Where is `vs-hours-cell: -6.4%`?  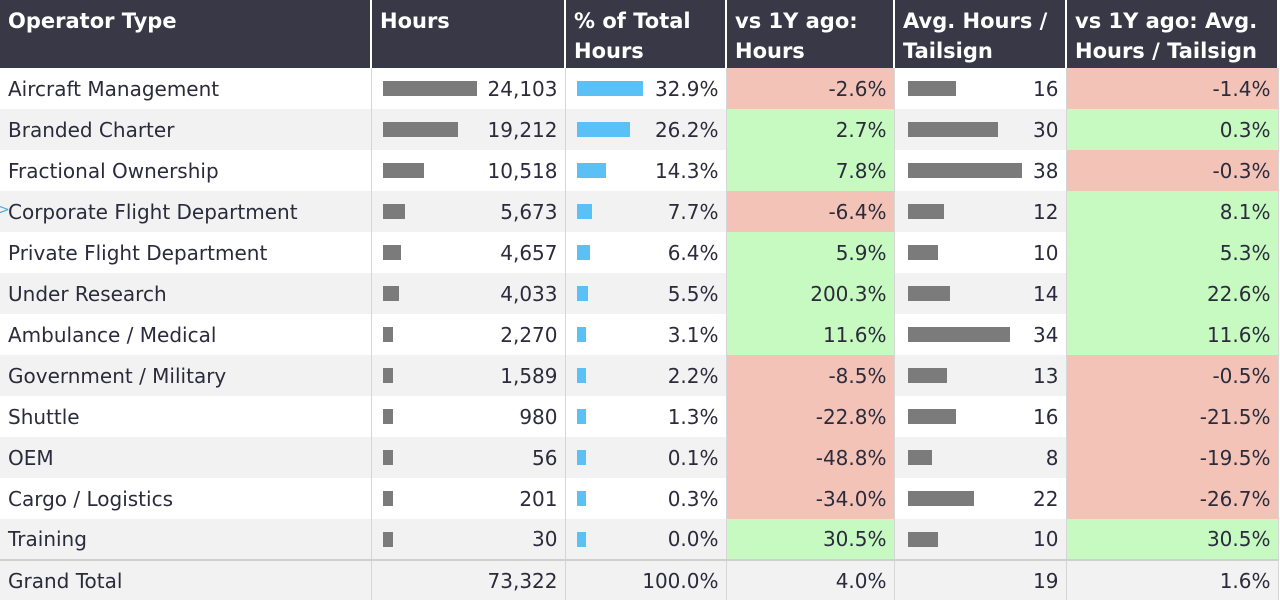 vs-hours-cell: -6.4% is located at coordinates (810, 211).